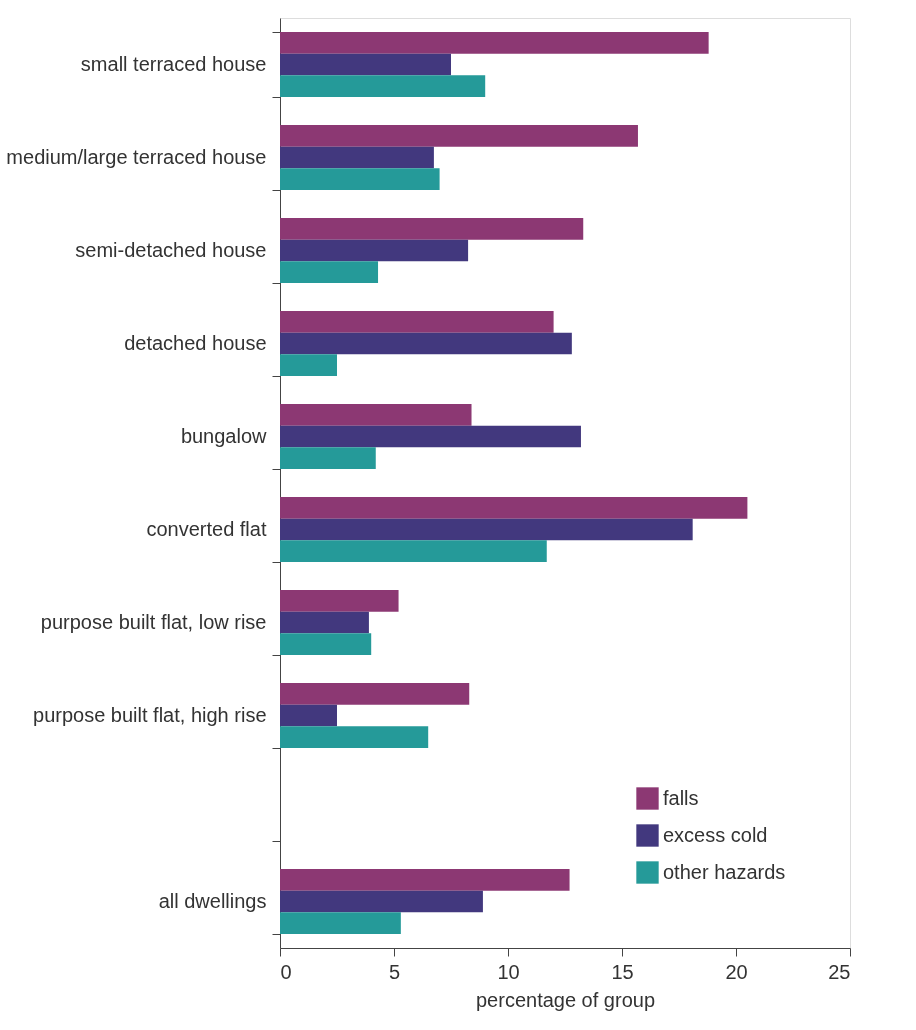 The image size is (916, 1030). Describe the element at coordinates (206, 529) in the screenshot. I see `y-tick-label: converted flat` at that location.